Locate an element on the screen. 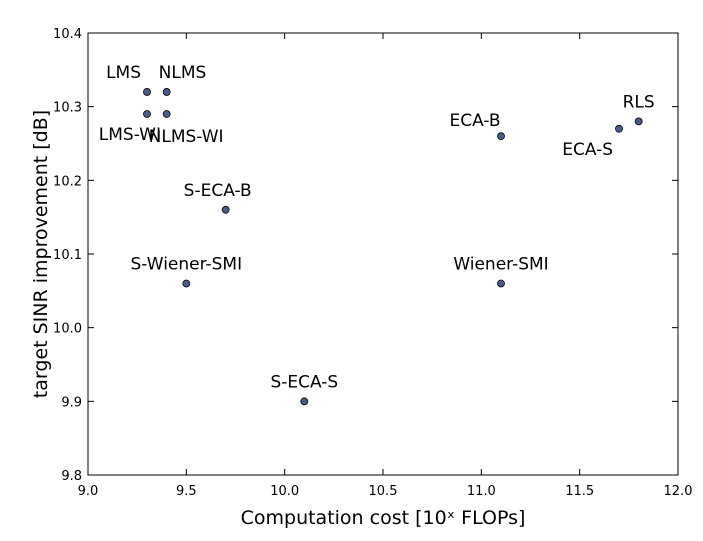 The width and height of the screenshot is (703, 541). y-tick-label: 9.9 is located at coordinates (71, 402).